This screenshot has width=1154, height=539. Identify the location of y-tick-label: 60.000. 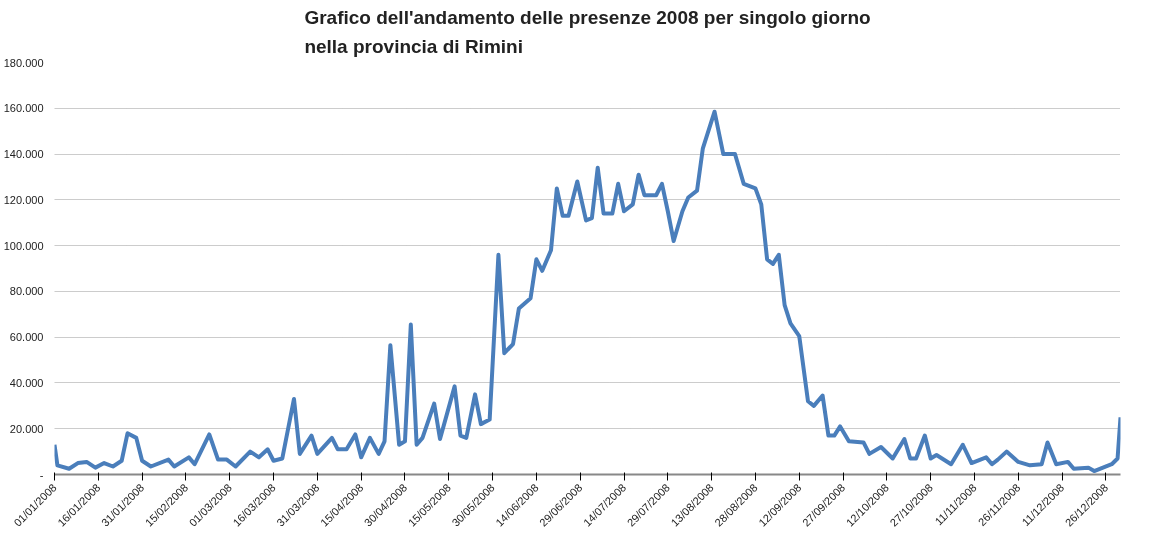
(26, 337).